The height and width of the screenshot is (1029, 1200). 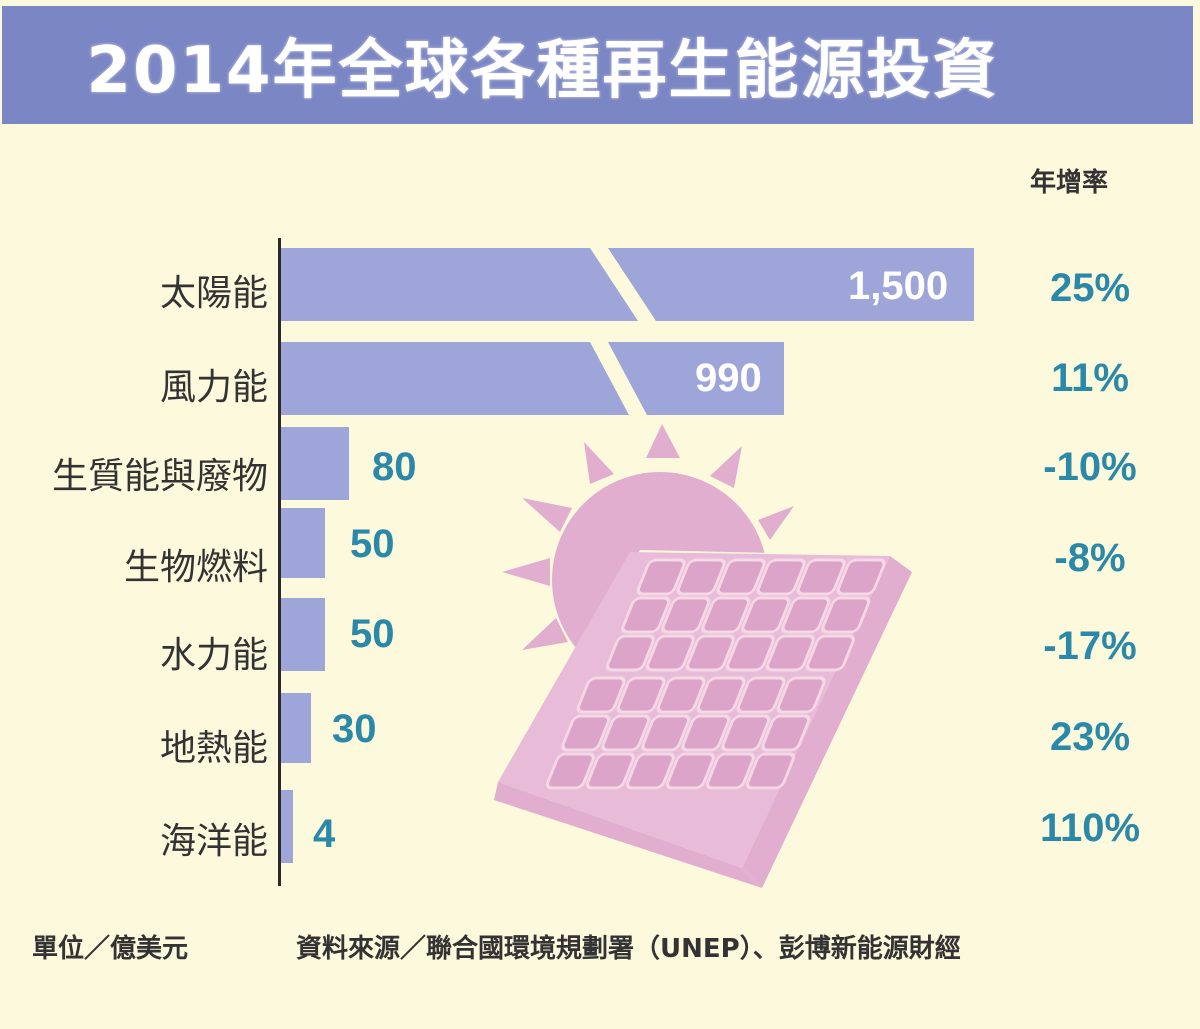 What do you see at coordinates (600, 731) in the screenshot?
I see `bar-row-geothermal: 地熱能 30 23%` at bounding box center [600, 731].